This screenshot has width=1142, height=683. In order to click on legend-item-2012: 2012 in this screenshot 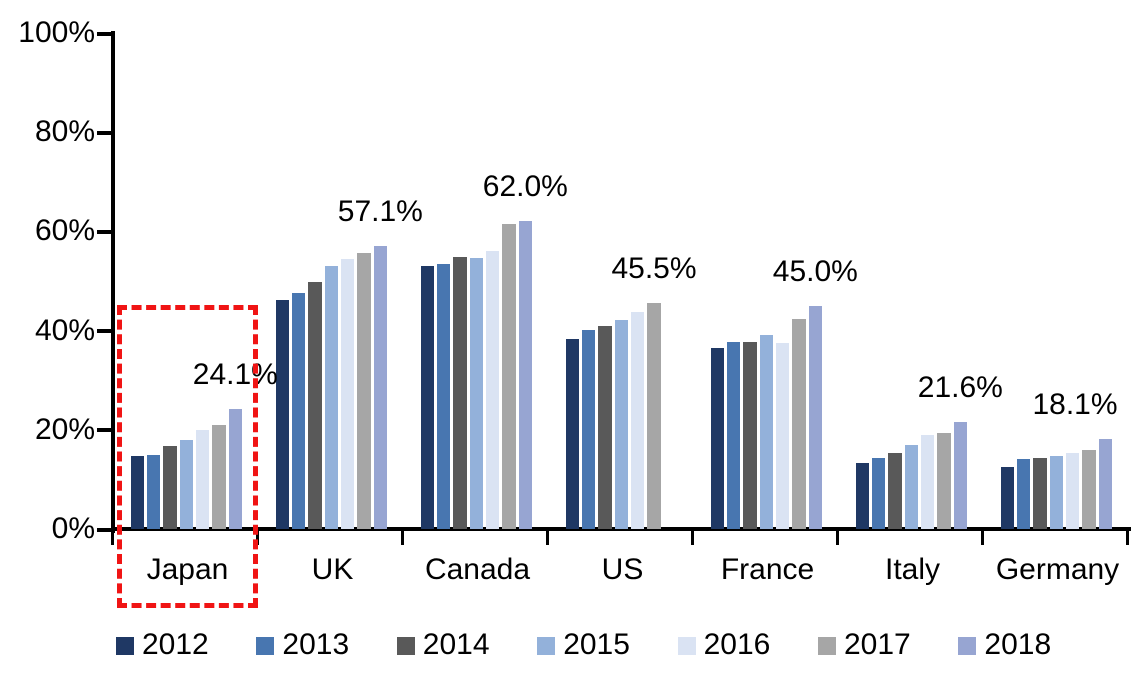, I will do `click(181, 644)`.